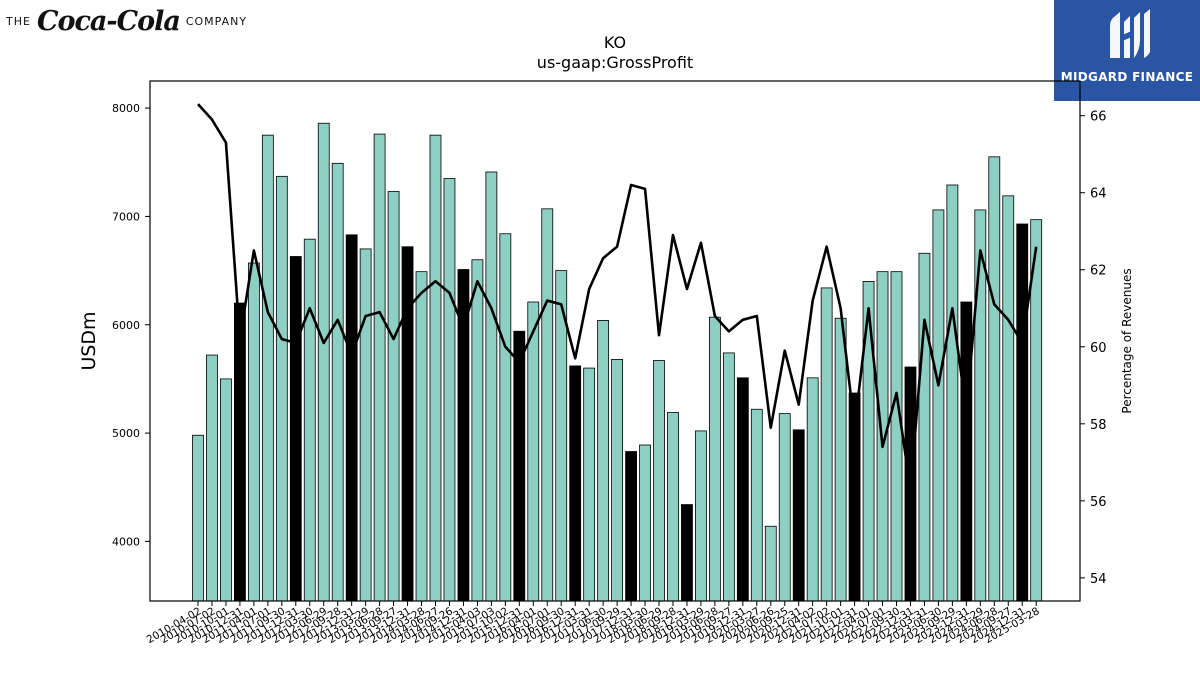  I want to click on chart-title: KO, so click(615, 42).